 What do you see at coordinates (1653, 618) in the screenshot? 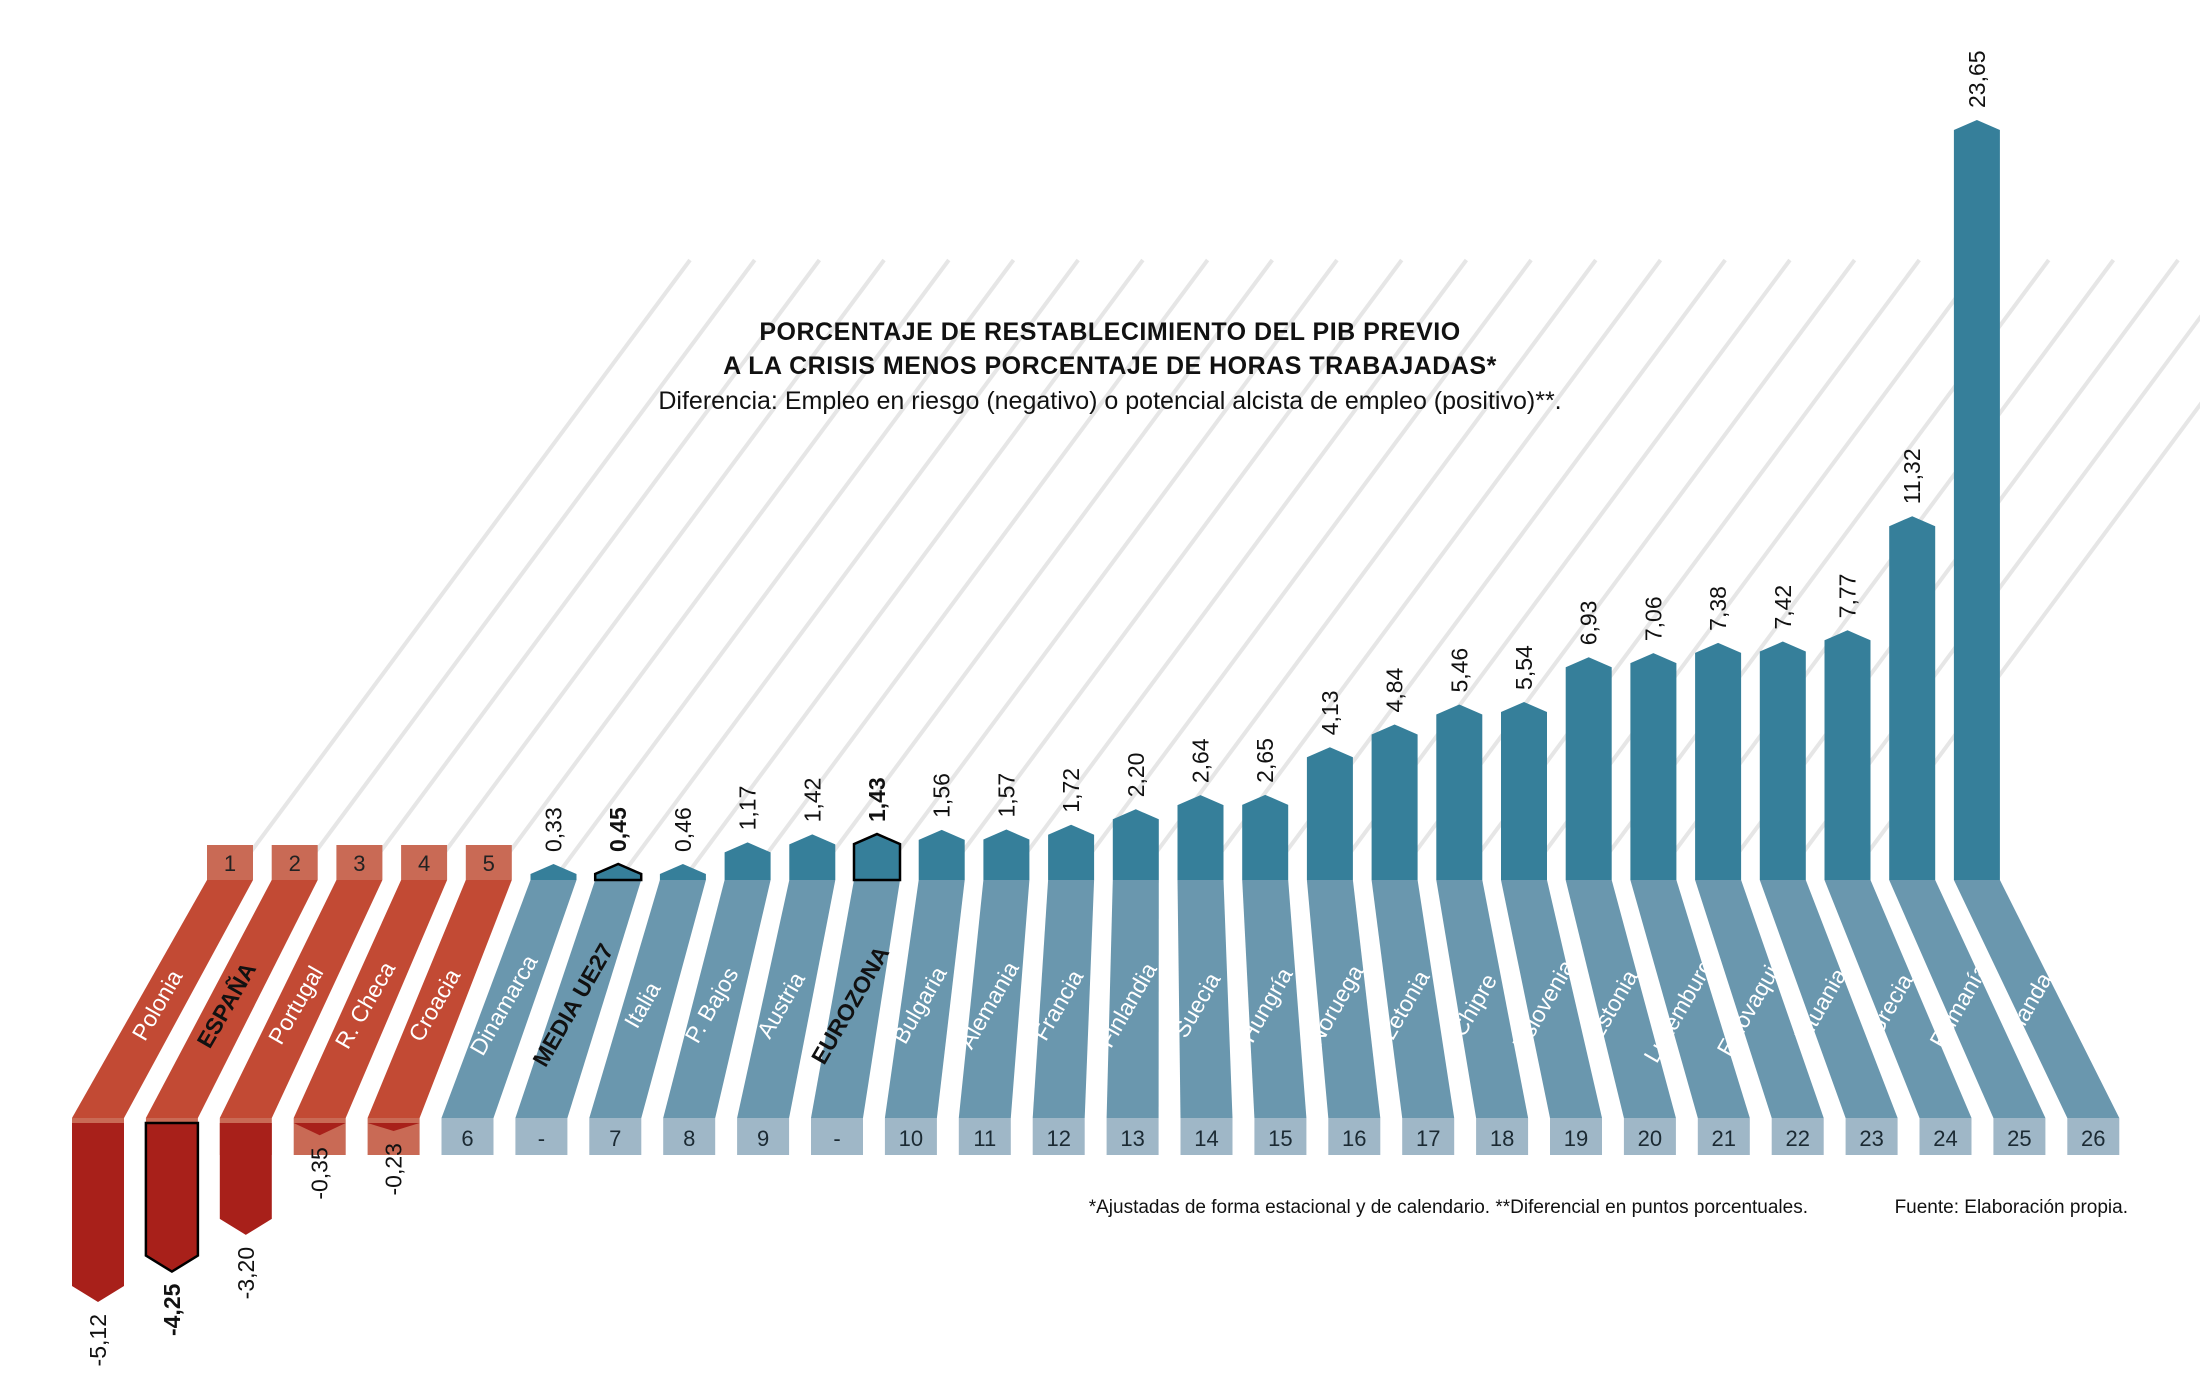
I see `value-label-luxemburgo: 7,06` at bounding box center [1653, 618].